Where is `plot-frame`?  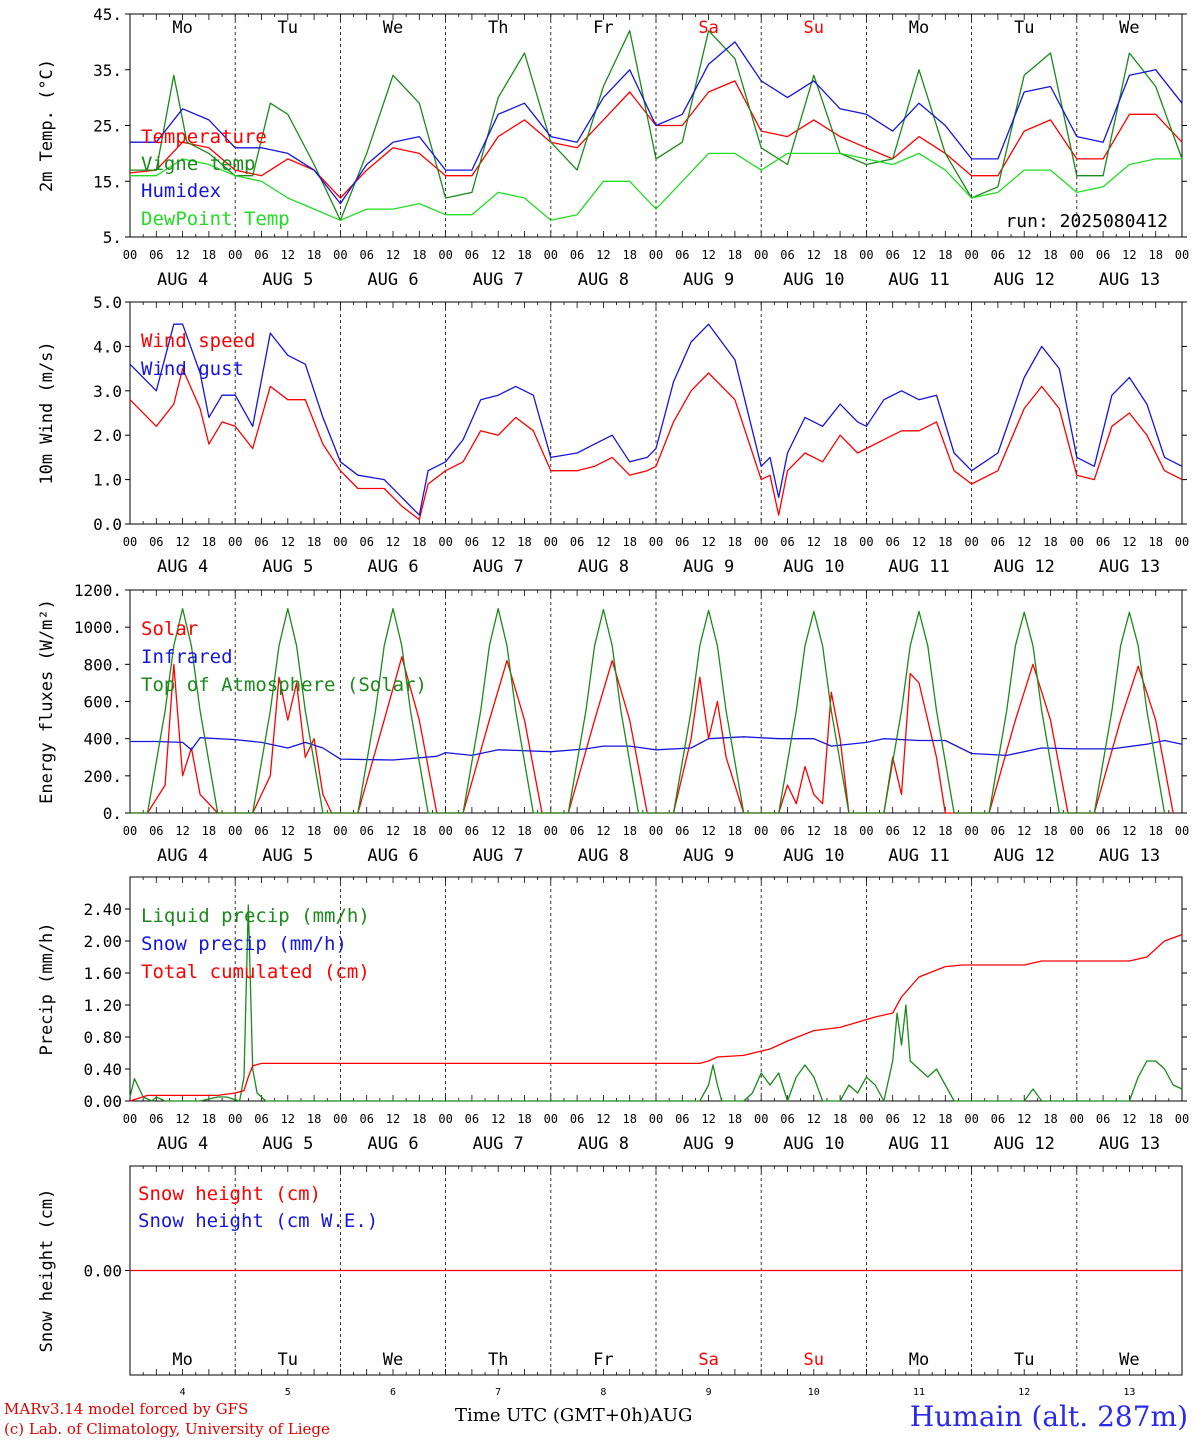 plot-frame is located at coordinates (656, 701).